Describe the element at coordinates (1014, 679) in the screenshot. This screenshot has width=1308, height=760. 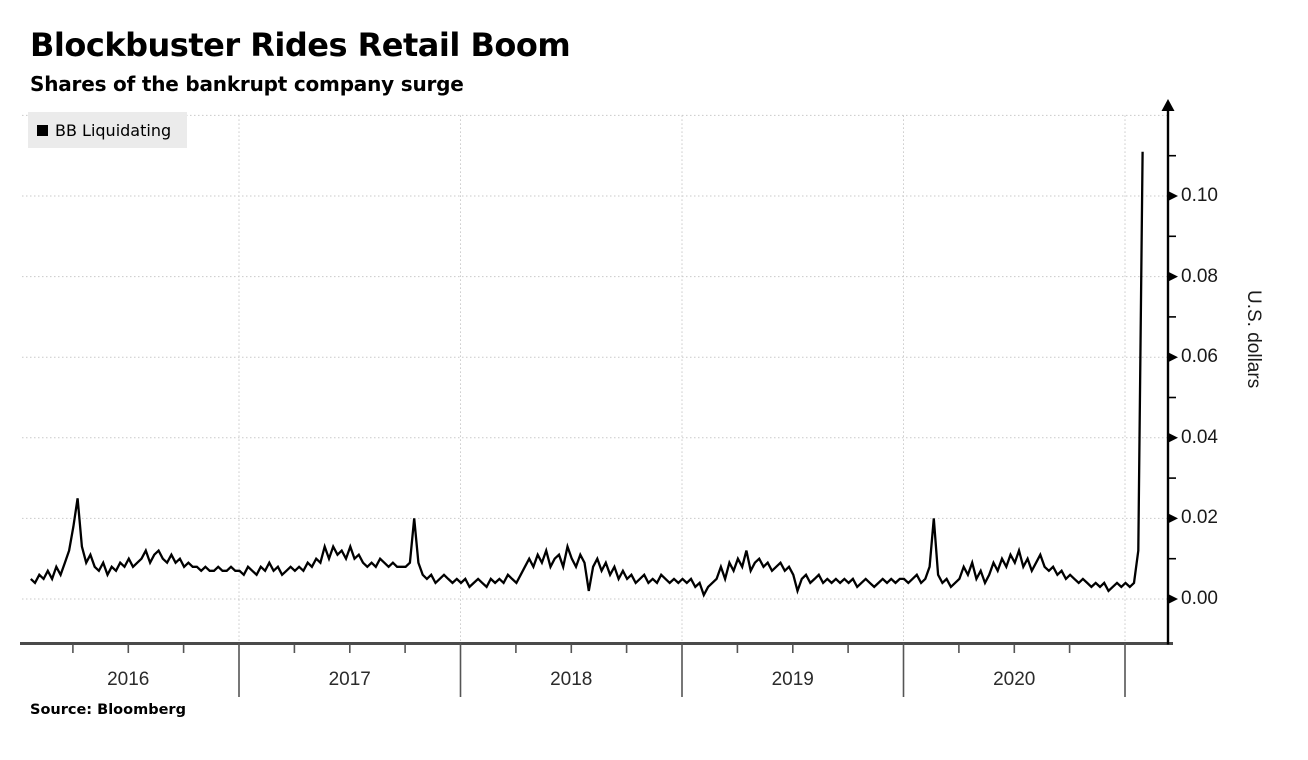
I see `x-tick-label: 2020` at that location.